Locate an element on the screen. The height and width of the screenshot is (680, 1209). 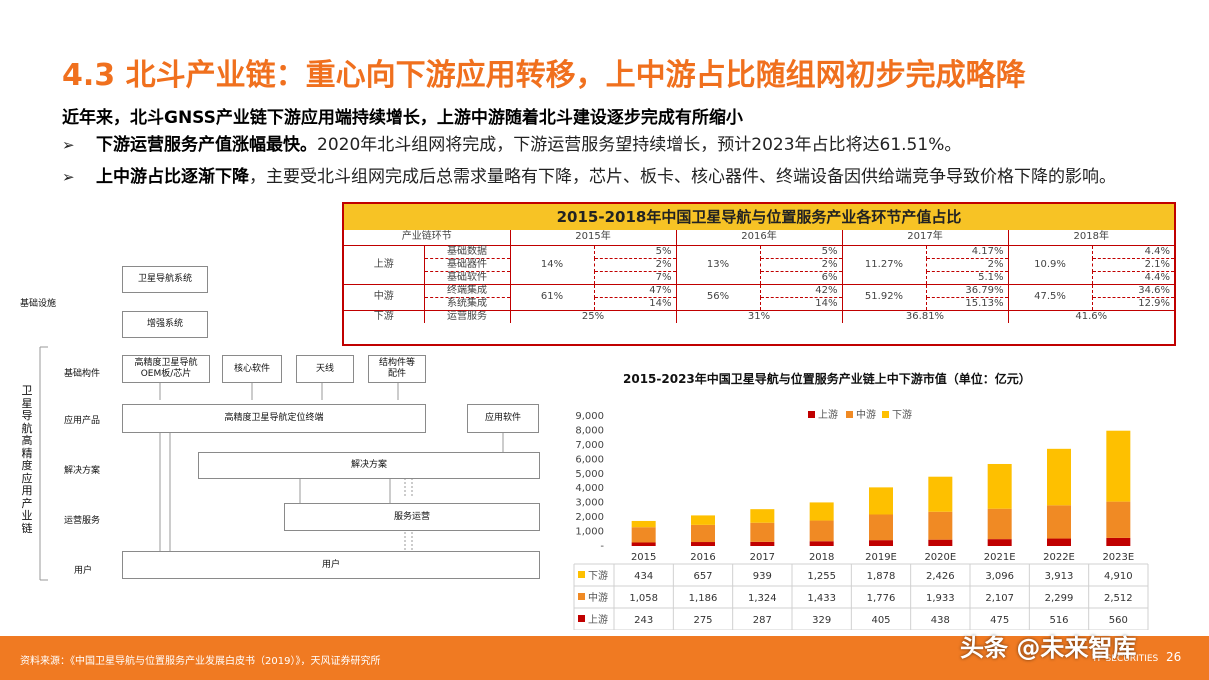
box-sat-nav: 卫星导航系统 is located at coordinates (165, 279).